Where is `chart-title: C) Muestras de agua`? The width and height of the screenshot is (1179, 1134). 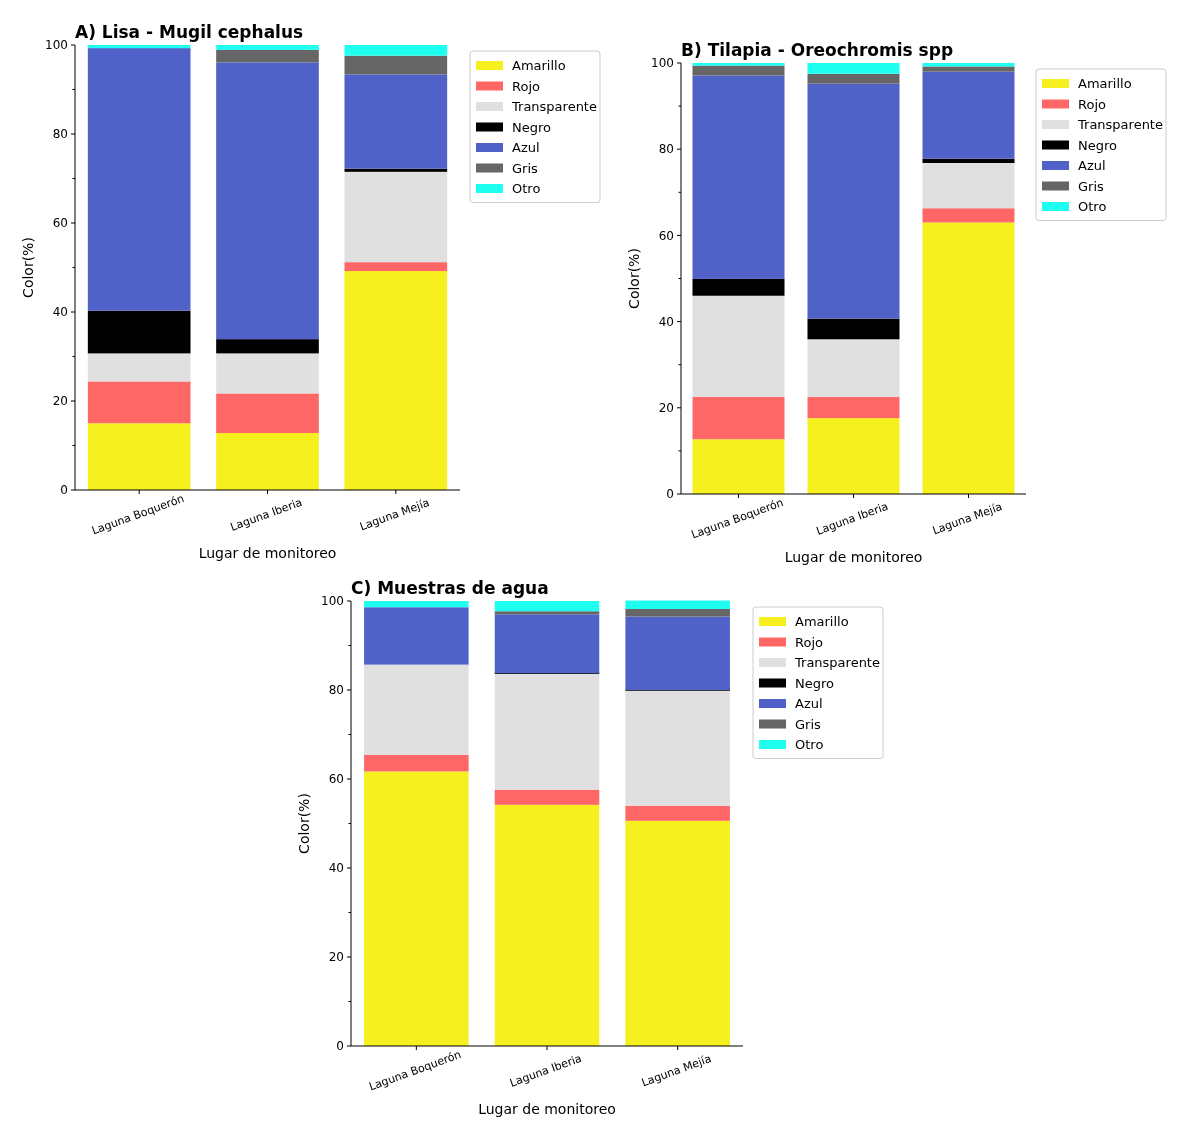
chart-title: C) Muestras de agua is located at coordinates (450, 588).